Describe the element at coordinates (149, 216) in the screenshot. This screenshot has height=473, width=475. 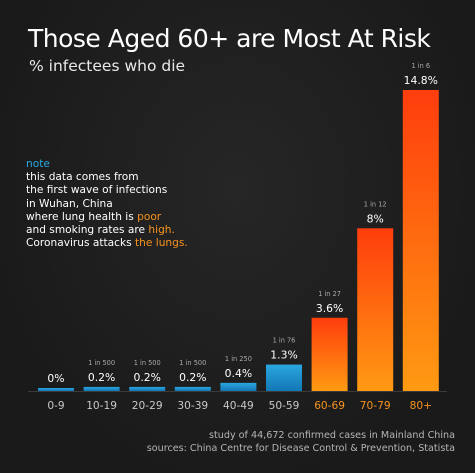
I see `note-highlight-poor: poor` at that location.